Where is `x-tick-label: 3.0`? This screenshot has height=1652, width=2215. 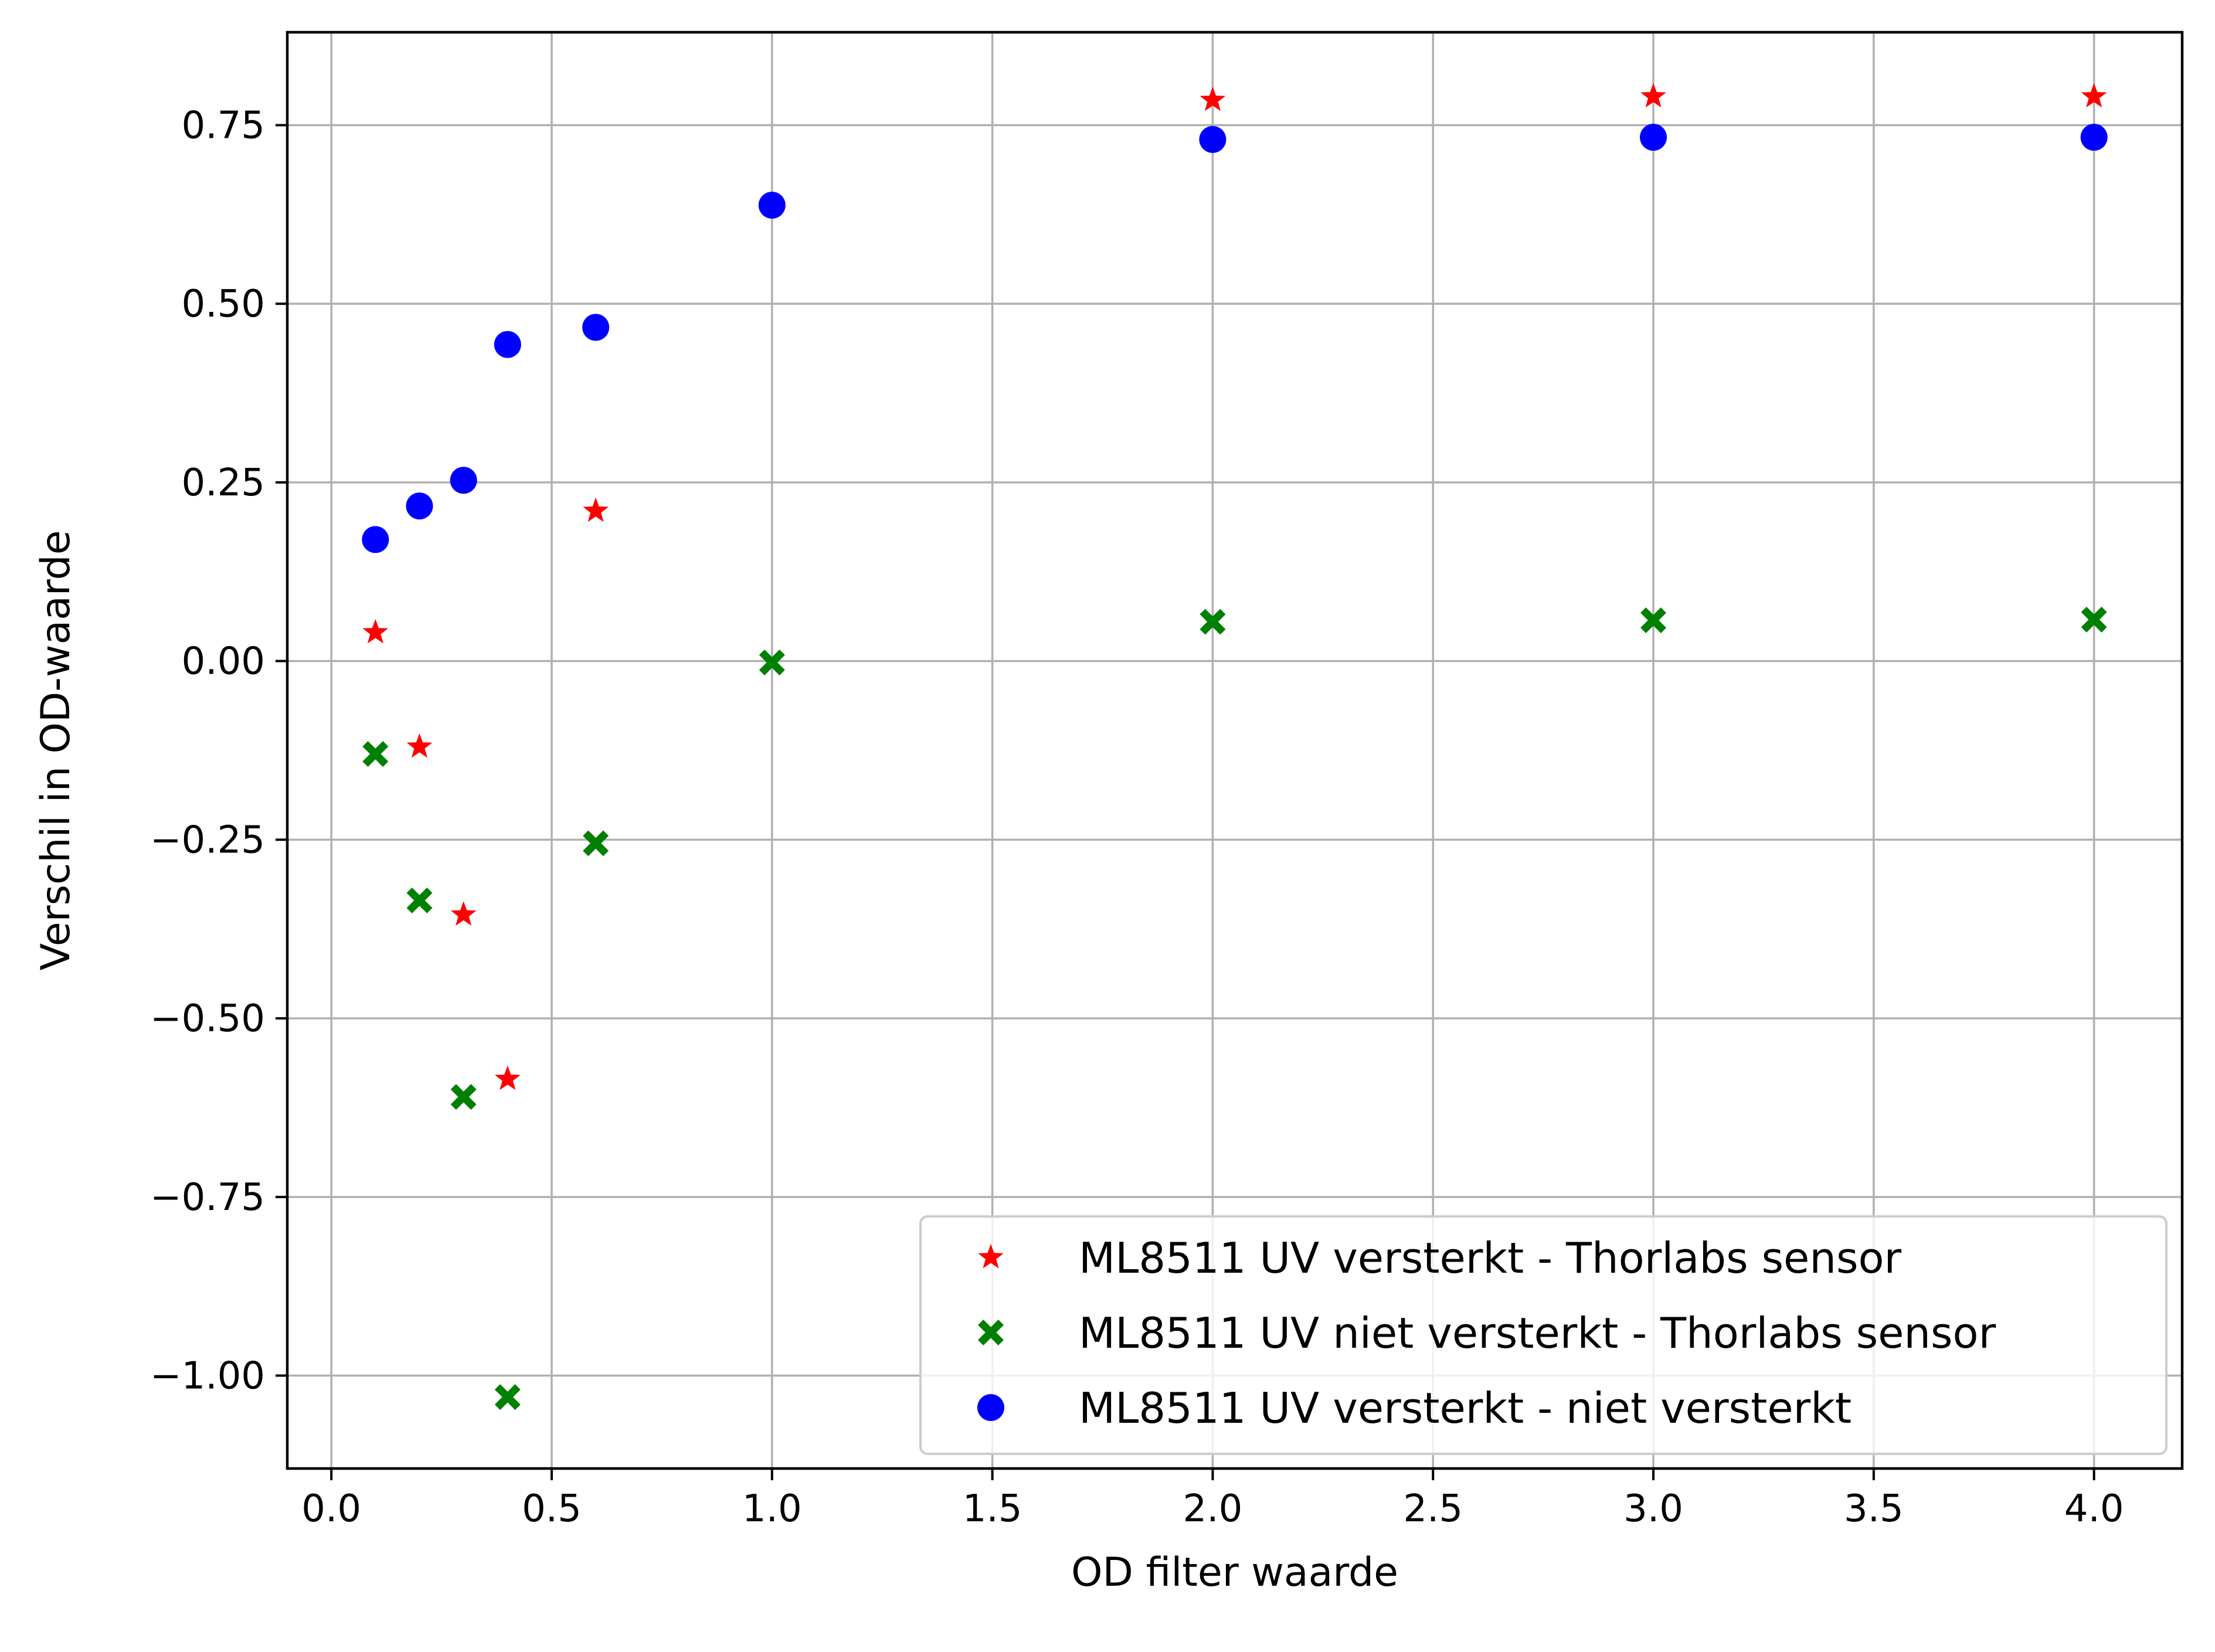 x-tick-label: 3.0 is located at coordinates (1653, 1509).